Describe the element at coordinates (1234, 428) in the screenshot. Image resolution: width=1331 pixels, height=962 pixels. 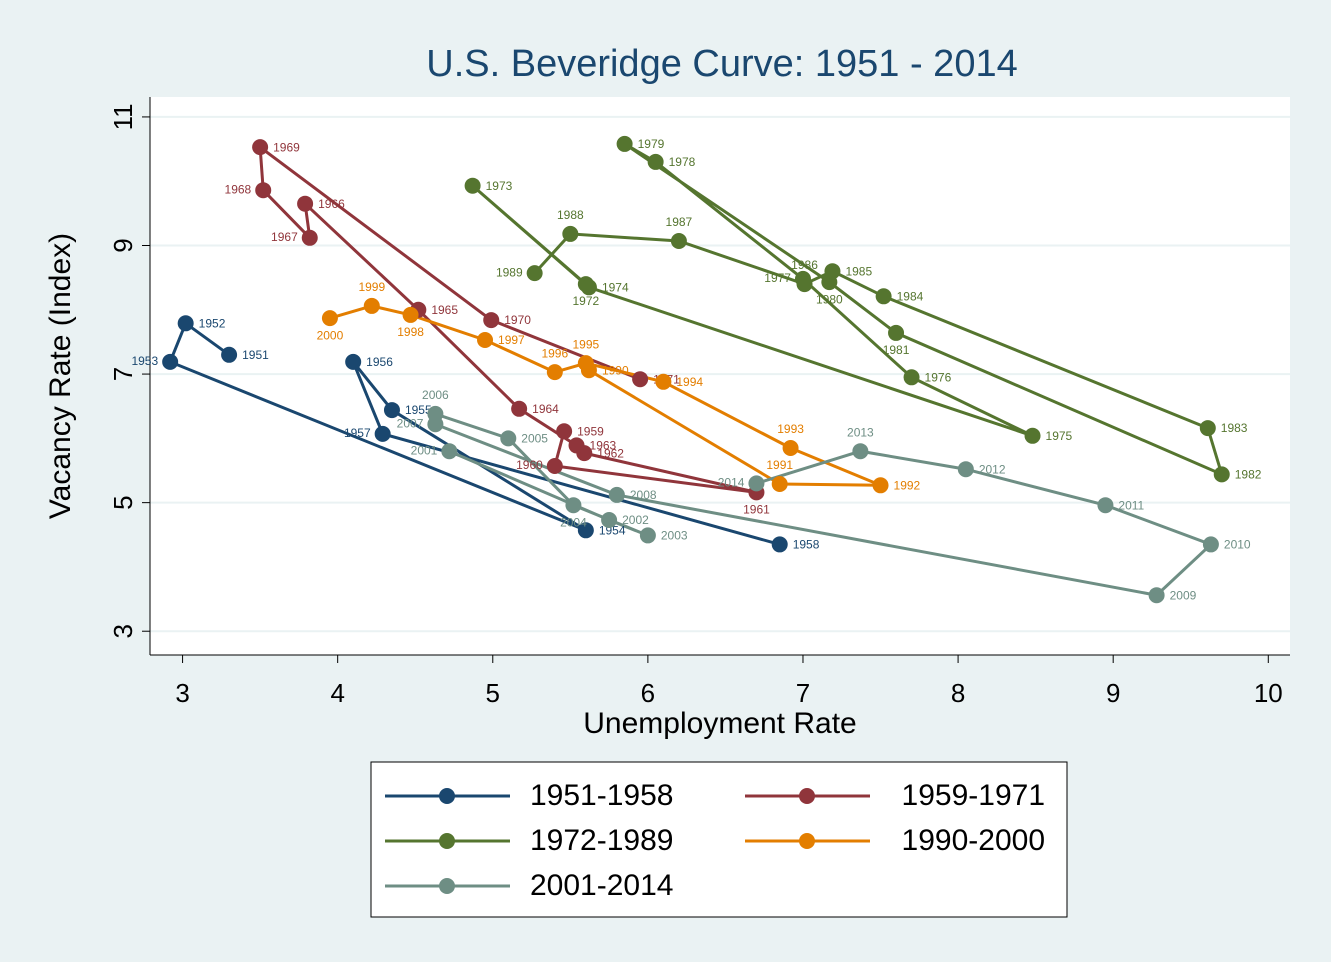
I see `point-label: 1983` at that location.